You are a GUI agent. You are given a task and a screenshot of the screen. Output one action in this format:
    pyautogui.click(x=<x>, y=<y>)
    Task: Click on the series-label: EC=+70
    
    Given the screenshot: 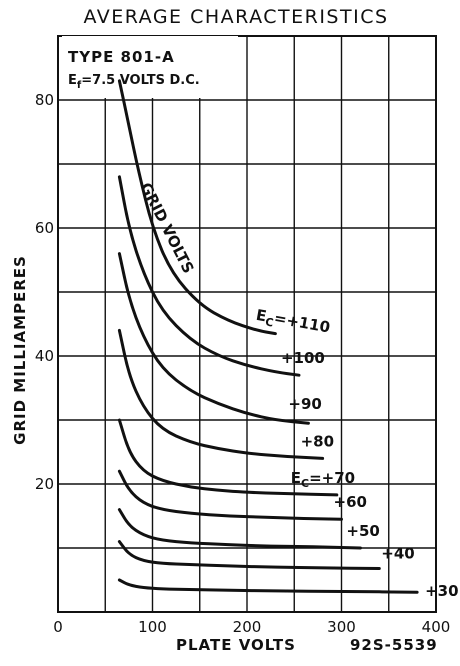 What is the action you would take?
    pyautogui.click(x=323, y=479)
    